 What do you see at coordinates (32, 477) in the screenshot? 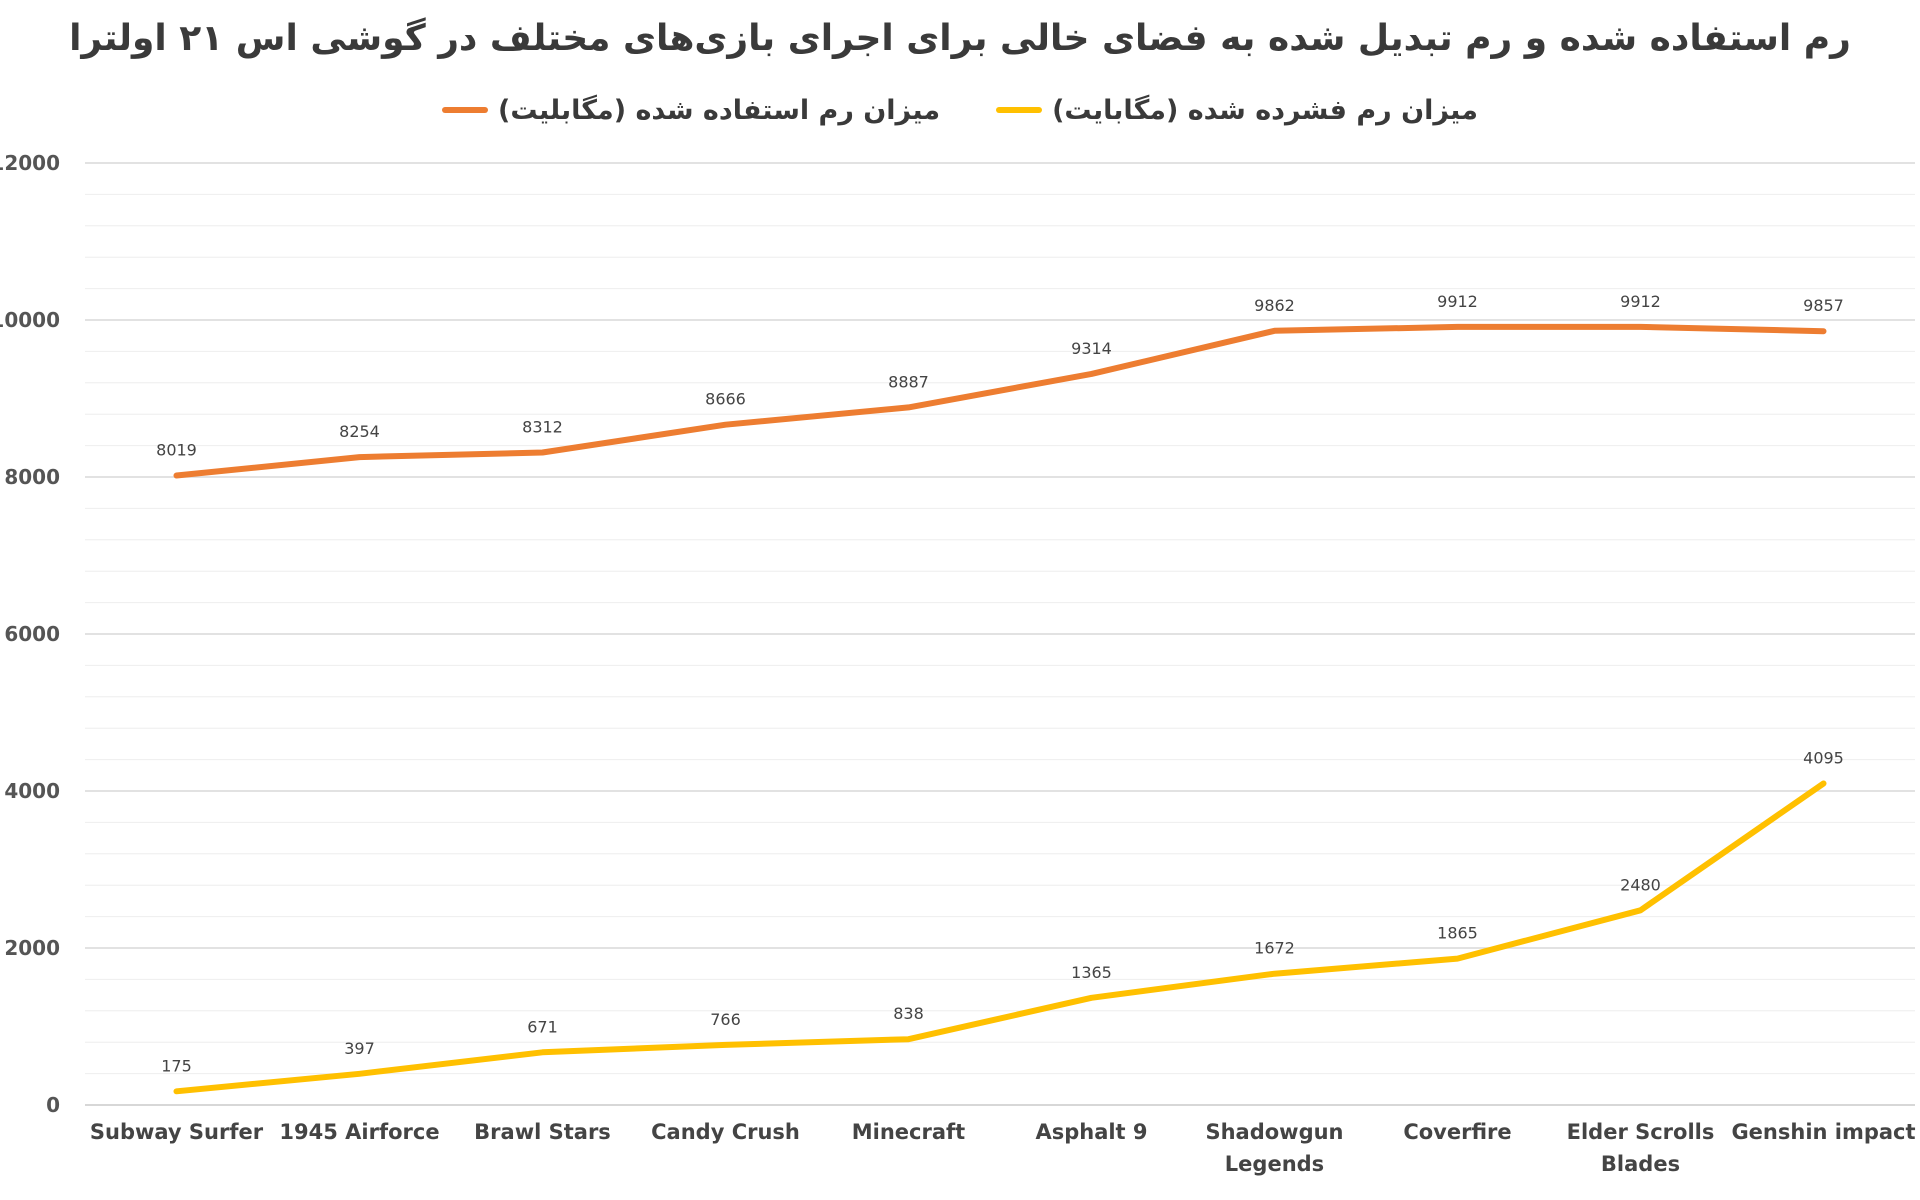
I see `y-tick-label: 8000` at bounding box center [32, 477].